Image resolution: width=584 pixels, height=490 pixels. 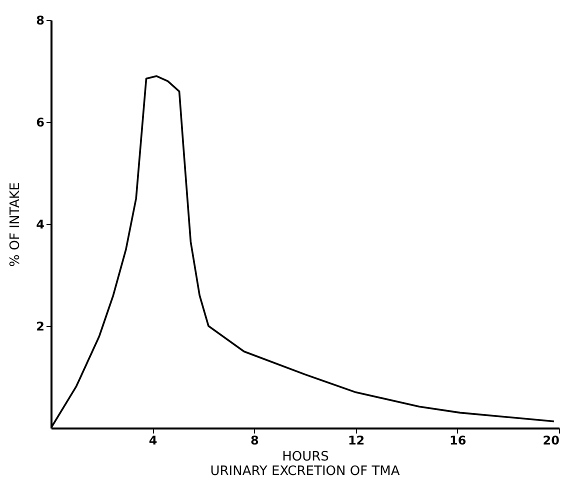 I want to click on y-axis-title: % OF INTAKE, so click(x=16, y=224).